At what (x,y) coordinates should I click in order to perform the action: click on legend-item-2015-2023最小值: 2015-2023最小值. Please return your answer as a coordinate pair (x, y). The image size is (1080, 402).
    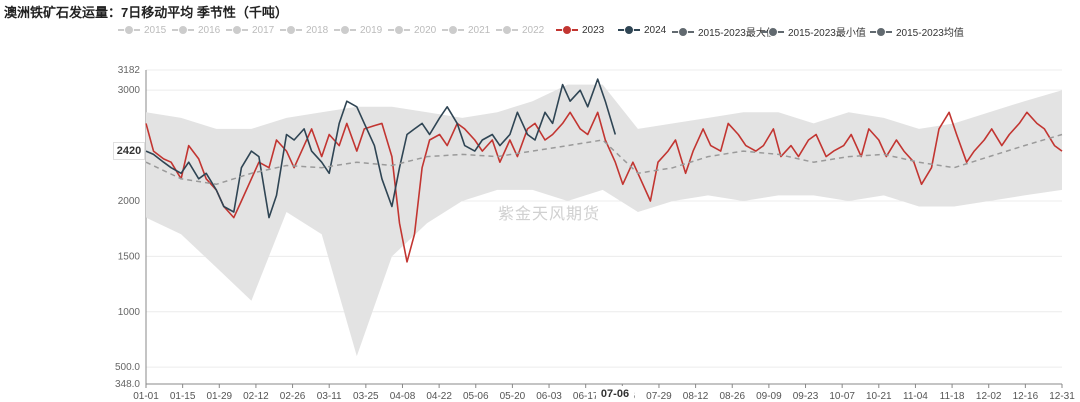
    Looking at the image, I should click on (814, 31).